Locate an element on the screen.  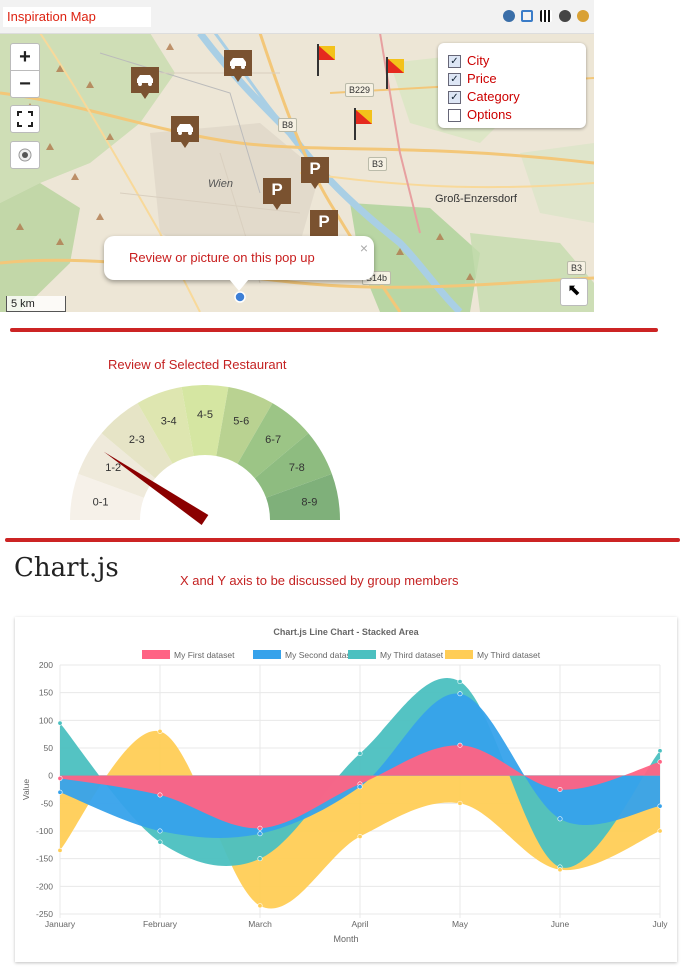
x-tick-label: March is located at coordinates (260, 924).